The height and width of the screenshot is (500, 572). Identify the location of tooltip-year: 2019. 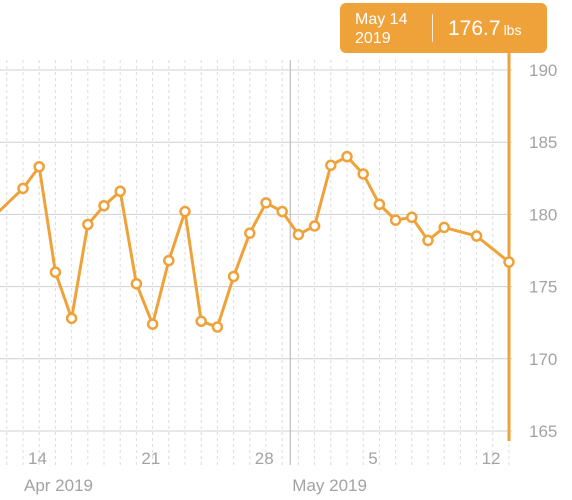
(373, 38).